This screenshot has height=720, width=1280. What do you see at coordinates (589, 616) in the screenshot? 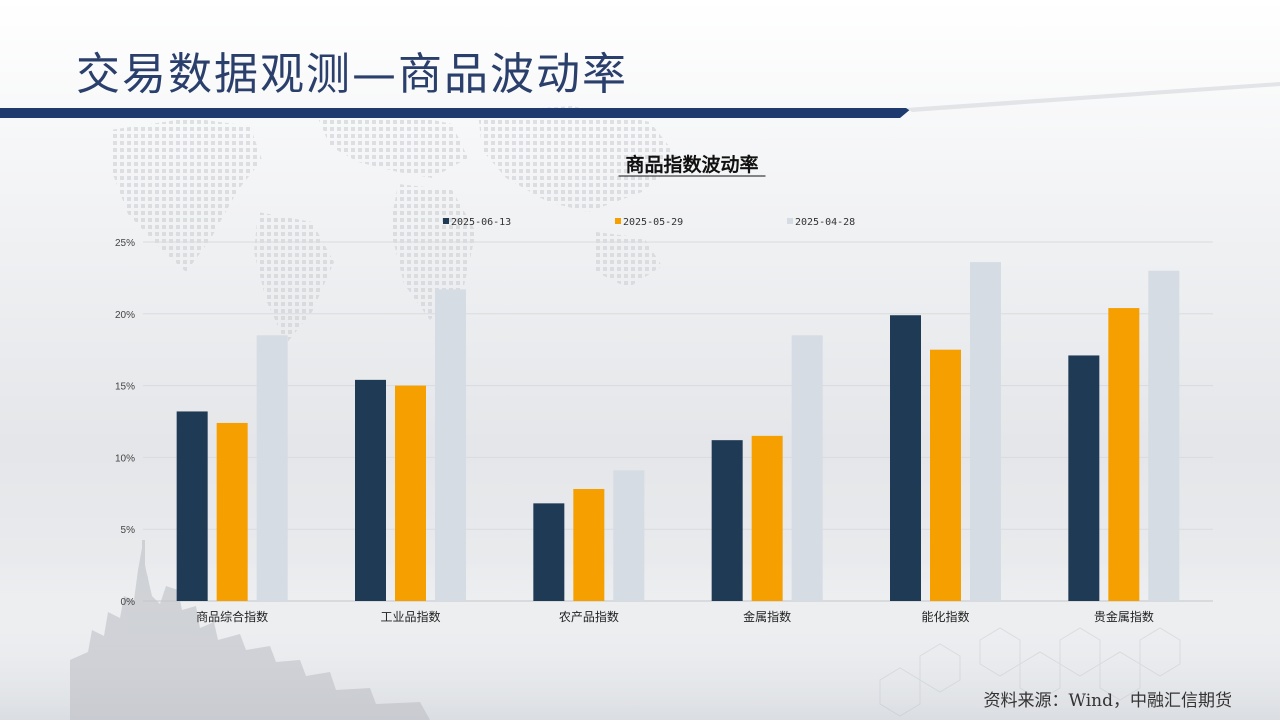
I see `x-category-label: 农产品指数` at bounding box center [589, 616].